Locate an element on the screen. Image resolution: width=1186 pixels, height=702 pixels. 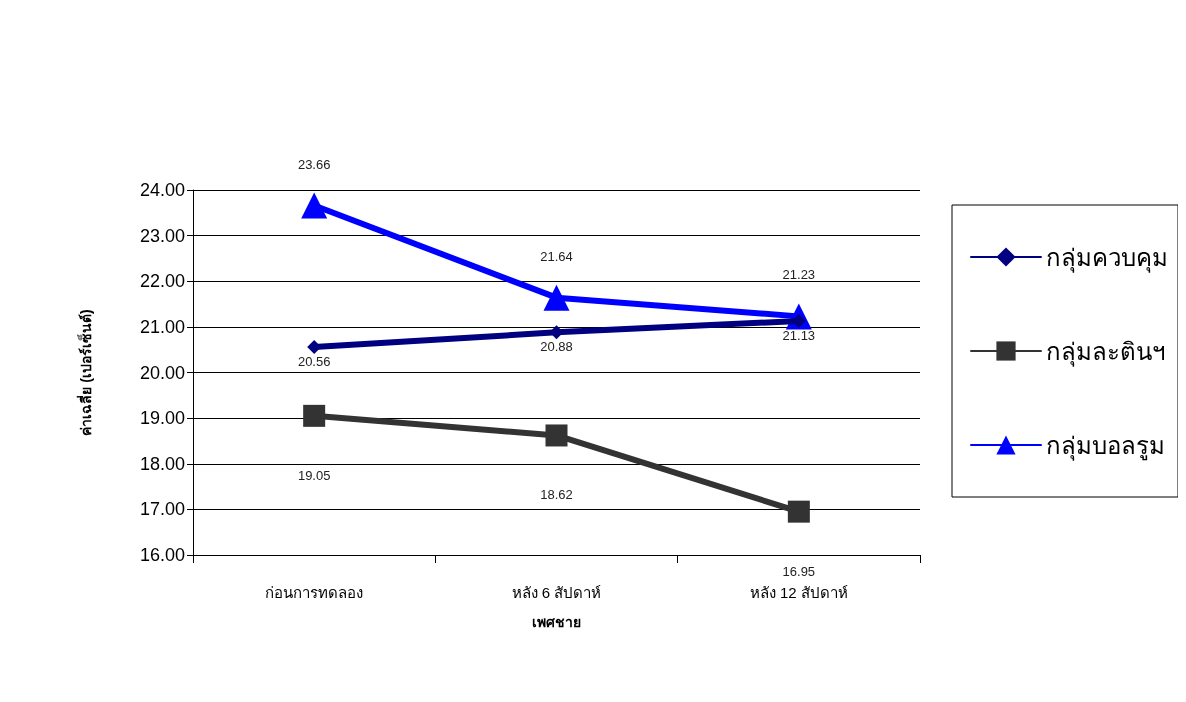
data-label: 23.66 is located at coordinates (314, 164).